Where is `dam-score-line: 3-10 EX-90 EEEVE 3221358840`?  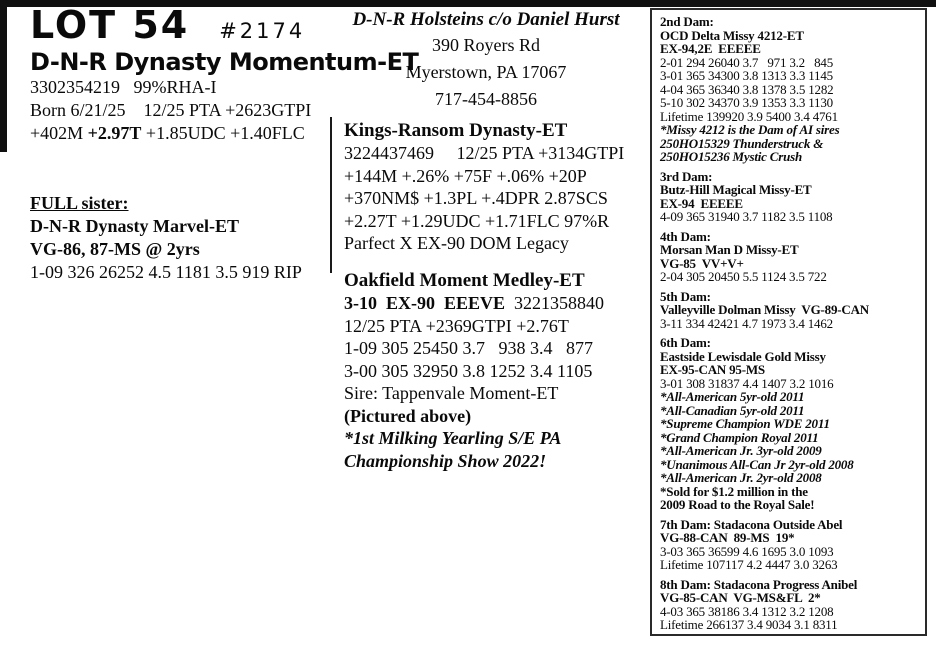 dam-score-line: 3-10 EX-90 EEEVE 3221358840 is located at coordinates (494, 303).